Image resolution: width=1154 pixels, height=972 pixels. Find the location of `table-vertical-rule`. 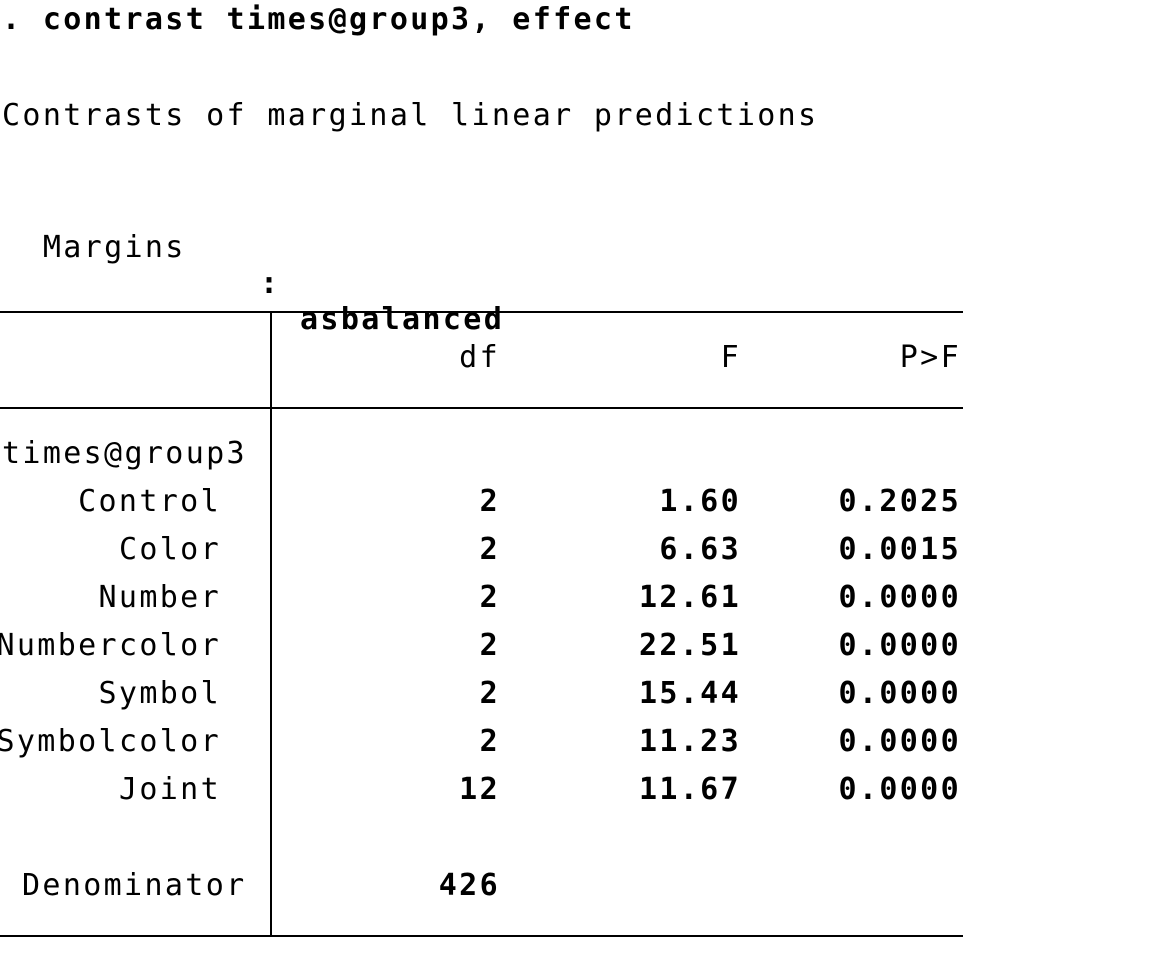

table-vertical-rule is located at coordinates (271, 624).